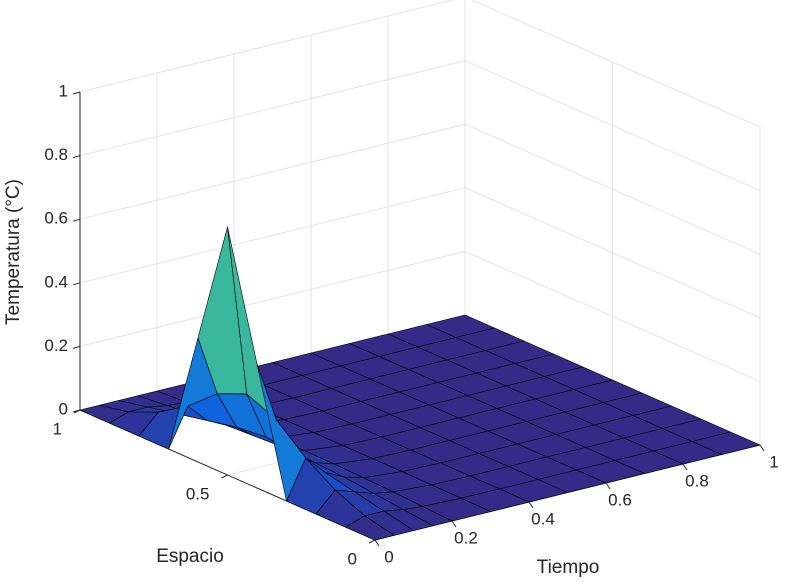 The height and width of the screenshot is (583, 786). I want to click on z-axis-label: Temperatura (°C), so click(13, 252).